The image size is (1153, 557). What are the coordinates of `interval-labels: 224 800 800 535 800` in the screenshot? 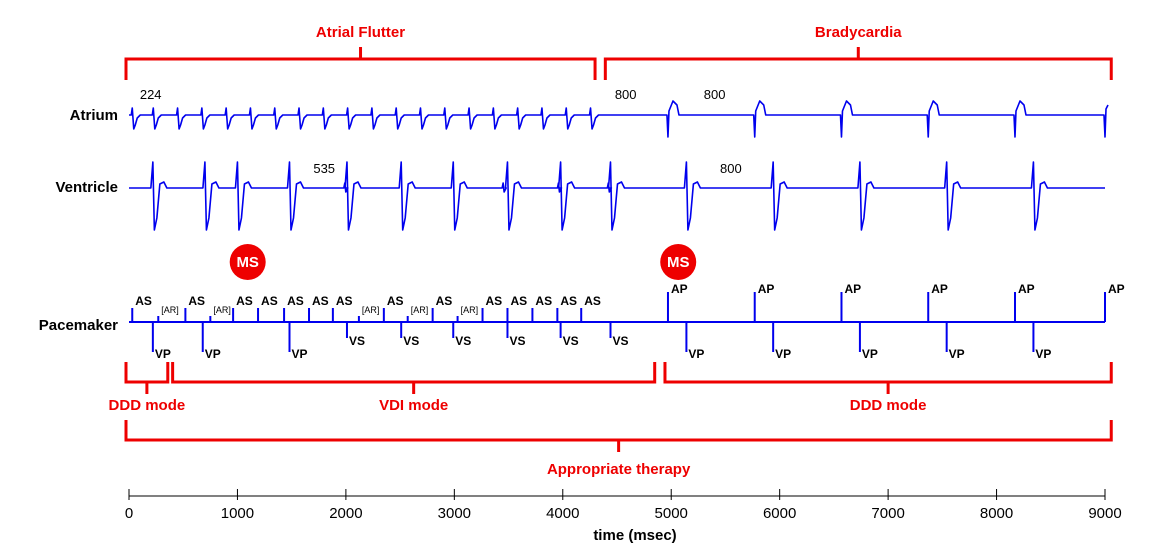 It's located at (441, 131).